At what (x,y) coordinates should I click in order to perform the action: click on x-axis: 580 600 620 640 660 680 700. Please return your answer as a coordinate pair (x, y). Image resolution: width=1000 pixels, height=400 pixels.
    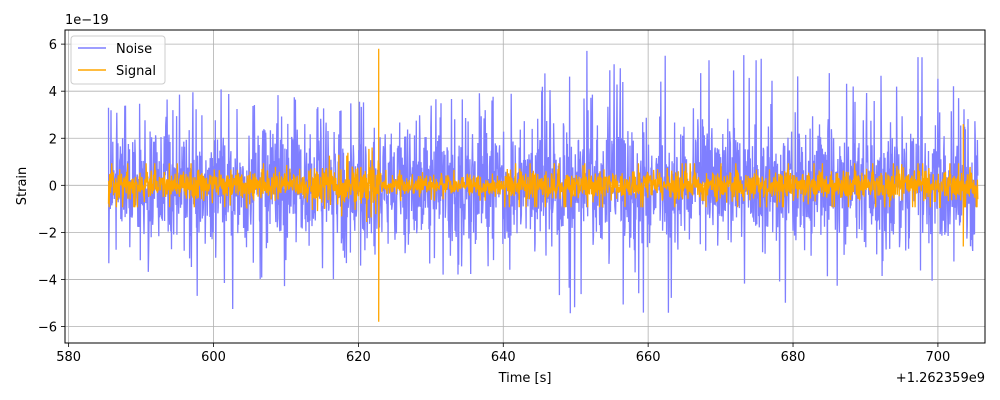
    Looking at the image, I should click on (503, 354).